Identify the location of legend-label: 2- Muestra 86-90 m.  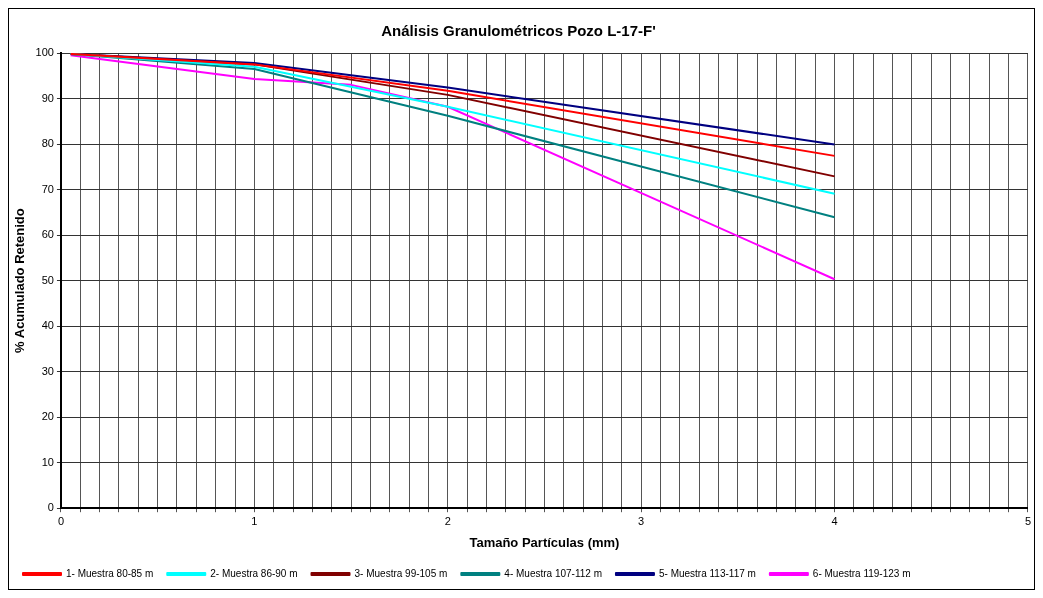
(254, 573).